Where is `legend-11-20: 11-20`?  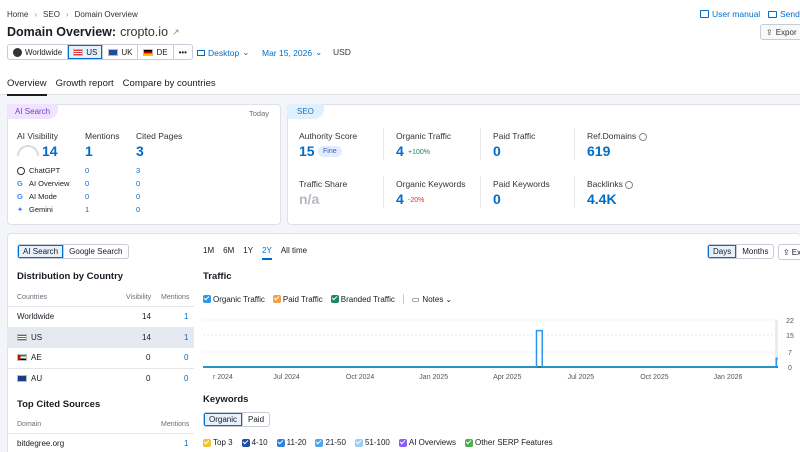
legend-11-20: 11-20 is located at coordinates (291, 442).